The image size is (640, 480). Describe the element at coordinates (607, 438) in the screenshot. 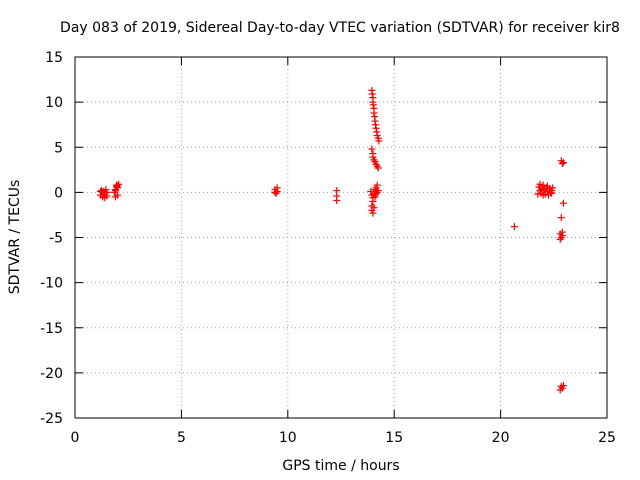

I see `x-tick-label: 25` at that location.